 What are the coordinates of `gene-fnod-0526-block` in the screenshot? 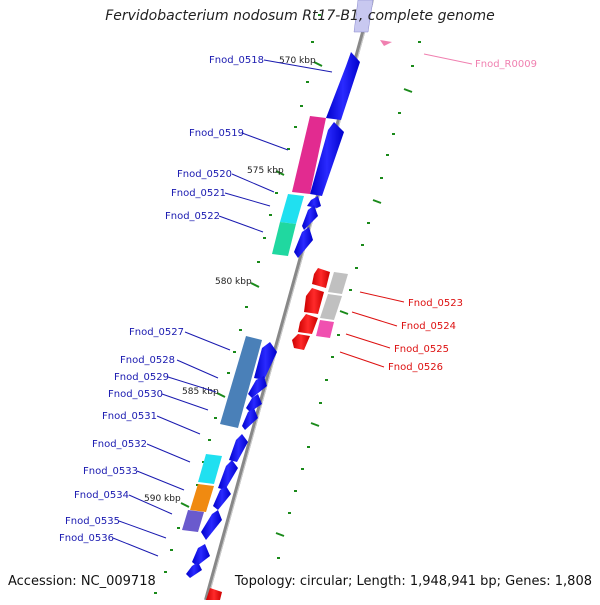 It's located at (301, 342).